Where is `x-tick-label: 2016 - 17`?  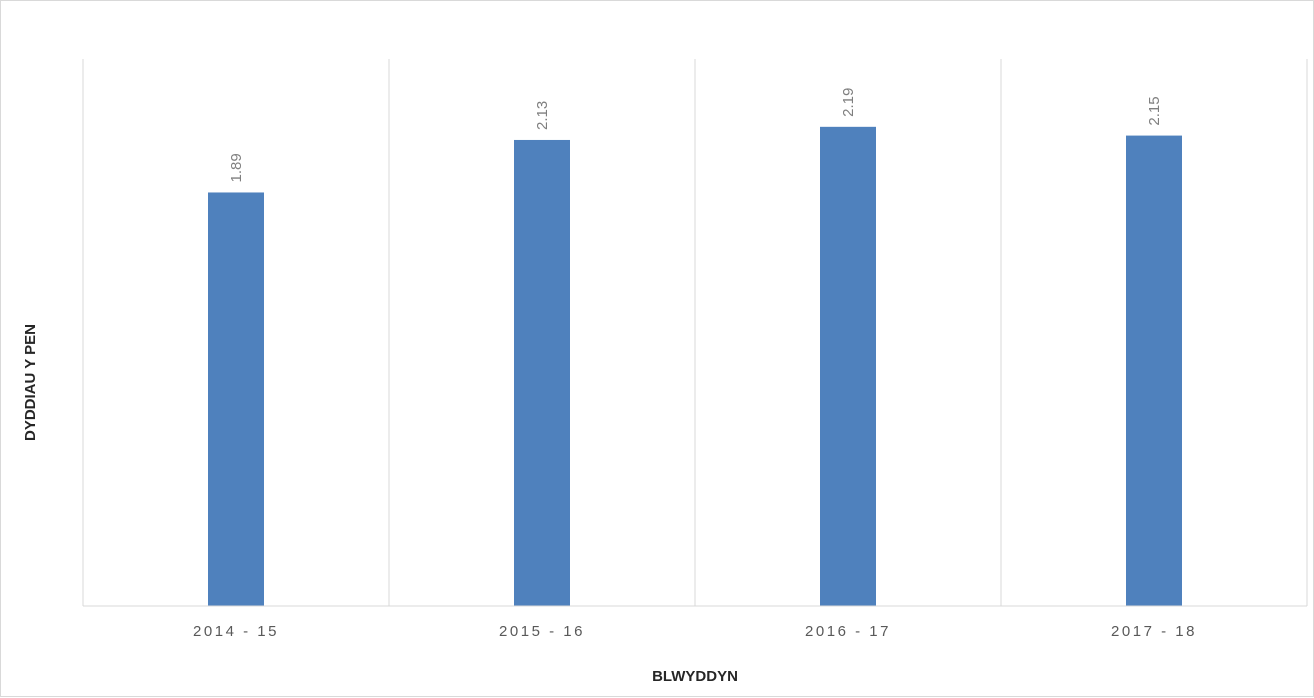 x-tick-label: 2016 - 17 is located at coordinates (848, 631).